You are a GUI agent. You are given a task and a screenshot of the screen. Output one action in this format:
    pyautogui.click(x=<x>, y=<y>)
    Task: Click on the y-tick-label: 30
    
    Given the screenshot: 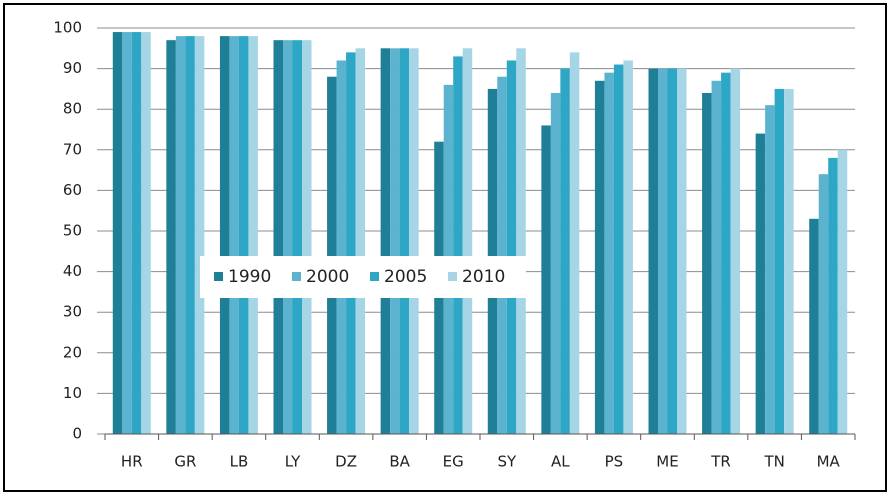 What is the action you would take?
    pyautogui.click(x=72, y=312)
    